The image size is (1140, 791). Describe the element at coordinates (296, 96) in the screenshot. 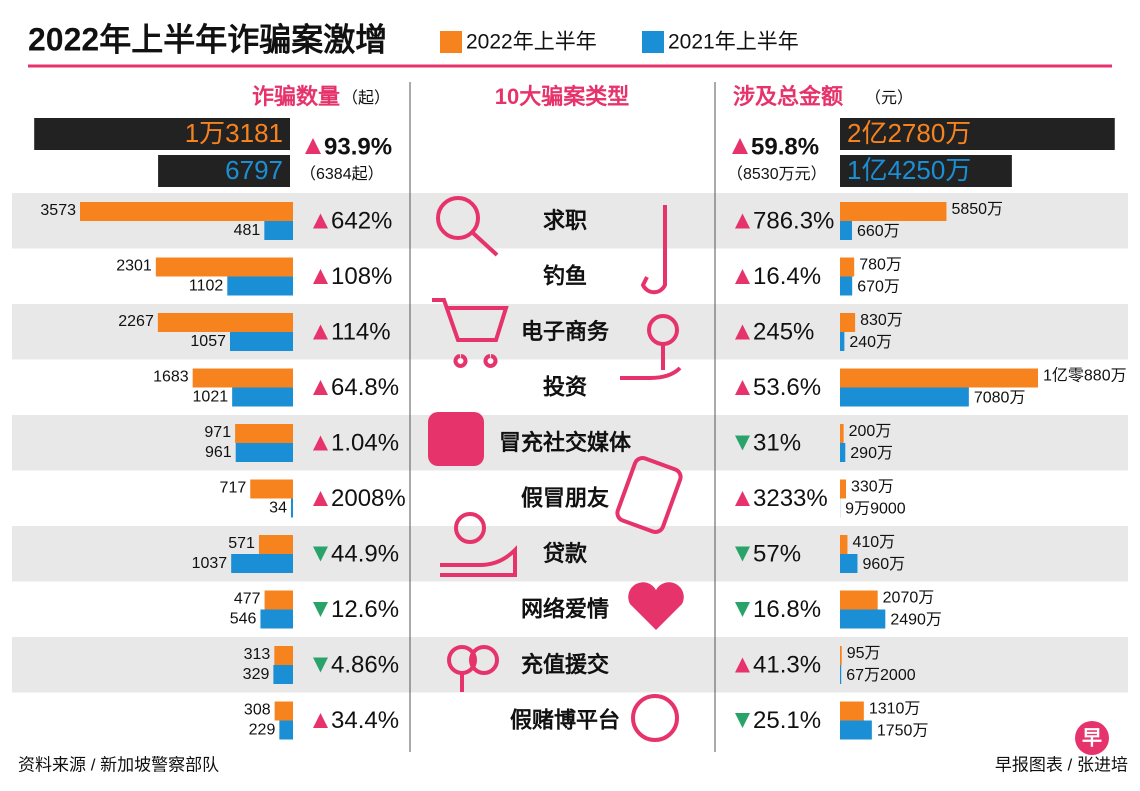

I see `count-header: 诈骗数量` at that location.